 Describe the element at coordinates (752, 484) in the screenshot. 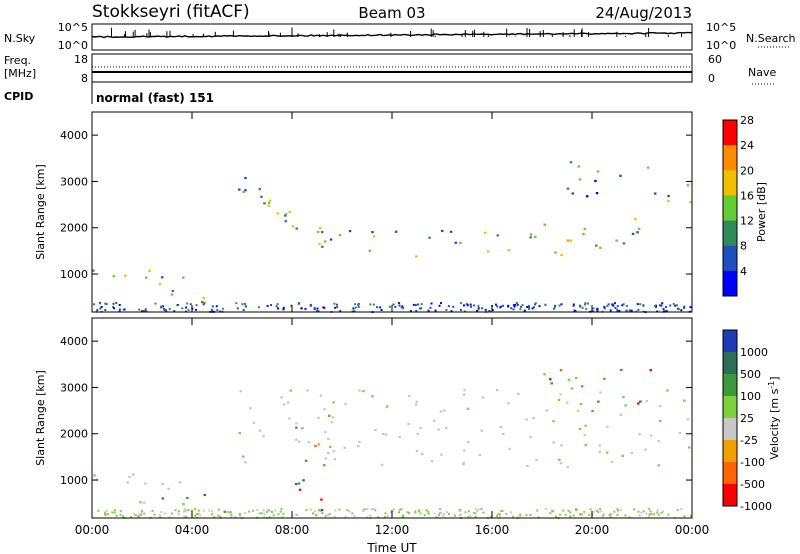

I see `colorbar-tick-label: -500` at that location.